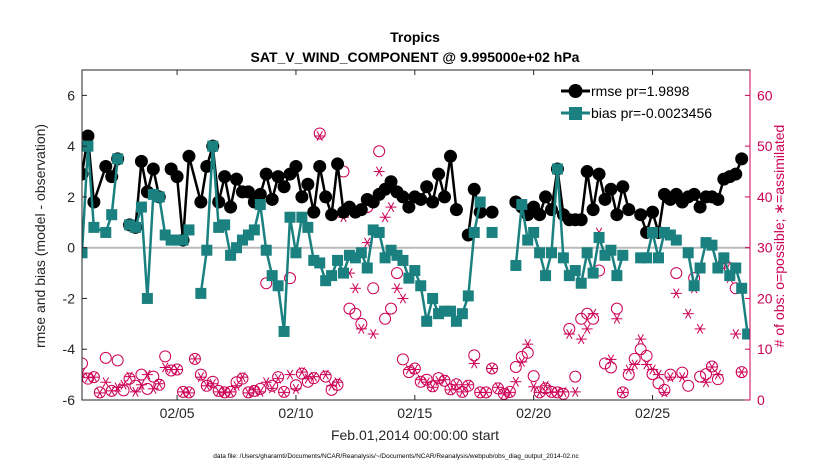 The image size is (830, 470). What do you see at coordinates (765, 197) in the screenshot?
I see `y-right-tick-label: 40` at bounding box center [765, 197].